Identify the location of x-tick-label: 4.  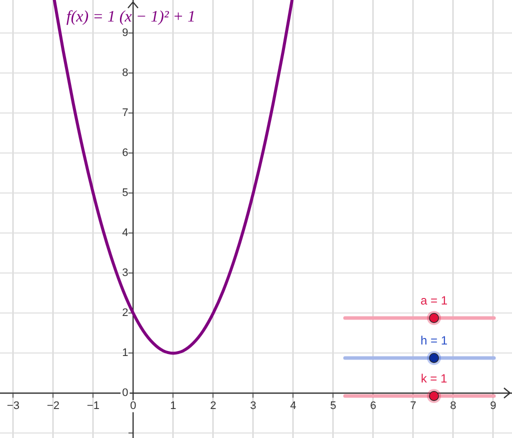
(293, 406).